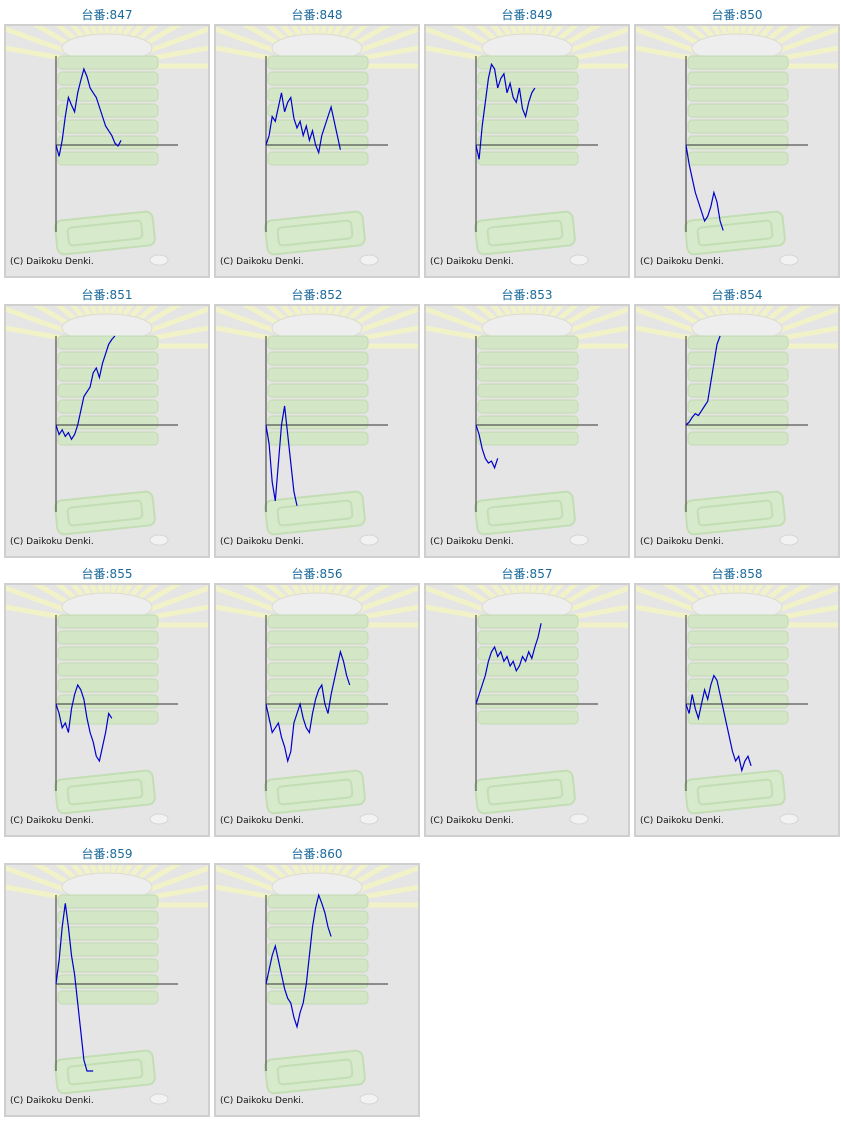  Describe the element at coordinates (527, 15) in the screenshot. I see `machine-number-title: 台番:849` at that location.